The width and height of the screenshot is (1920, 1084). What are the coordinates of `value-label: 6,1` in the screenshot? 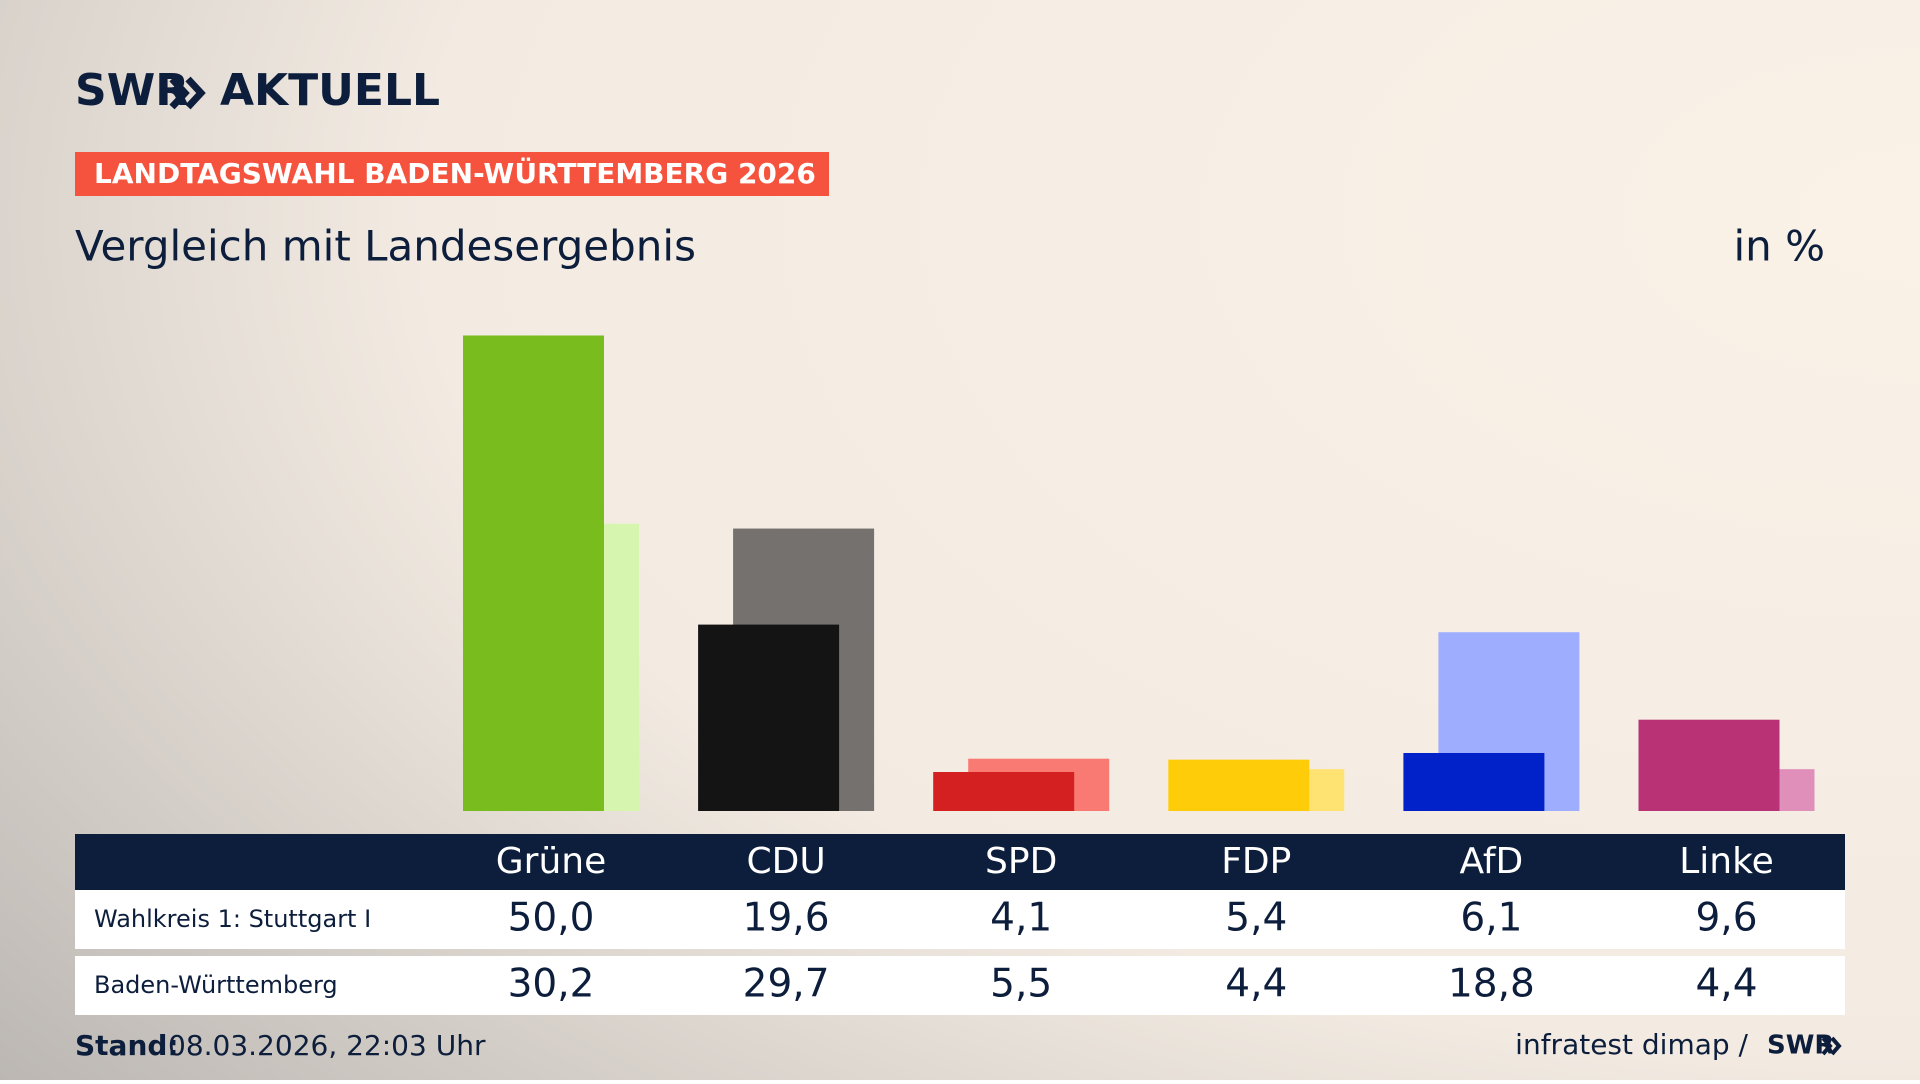 It's located at (1491, 918).